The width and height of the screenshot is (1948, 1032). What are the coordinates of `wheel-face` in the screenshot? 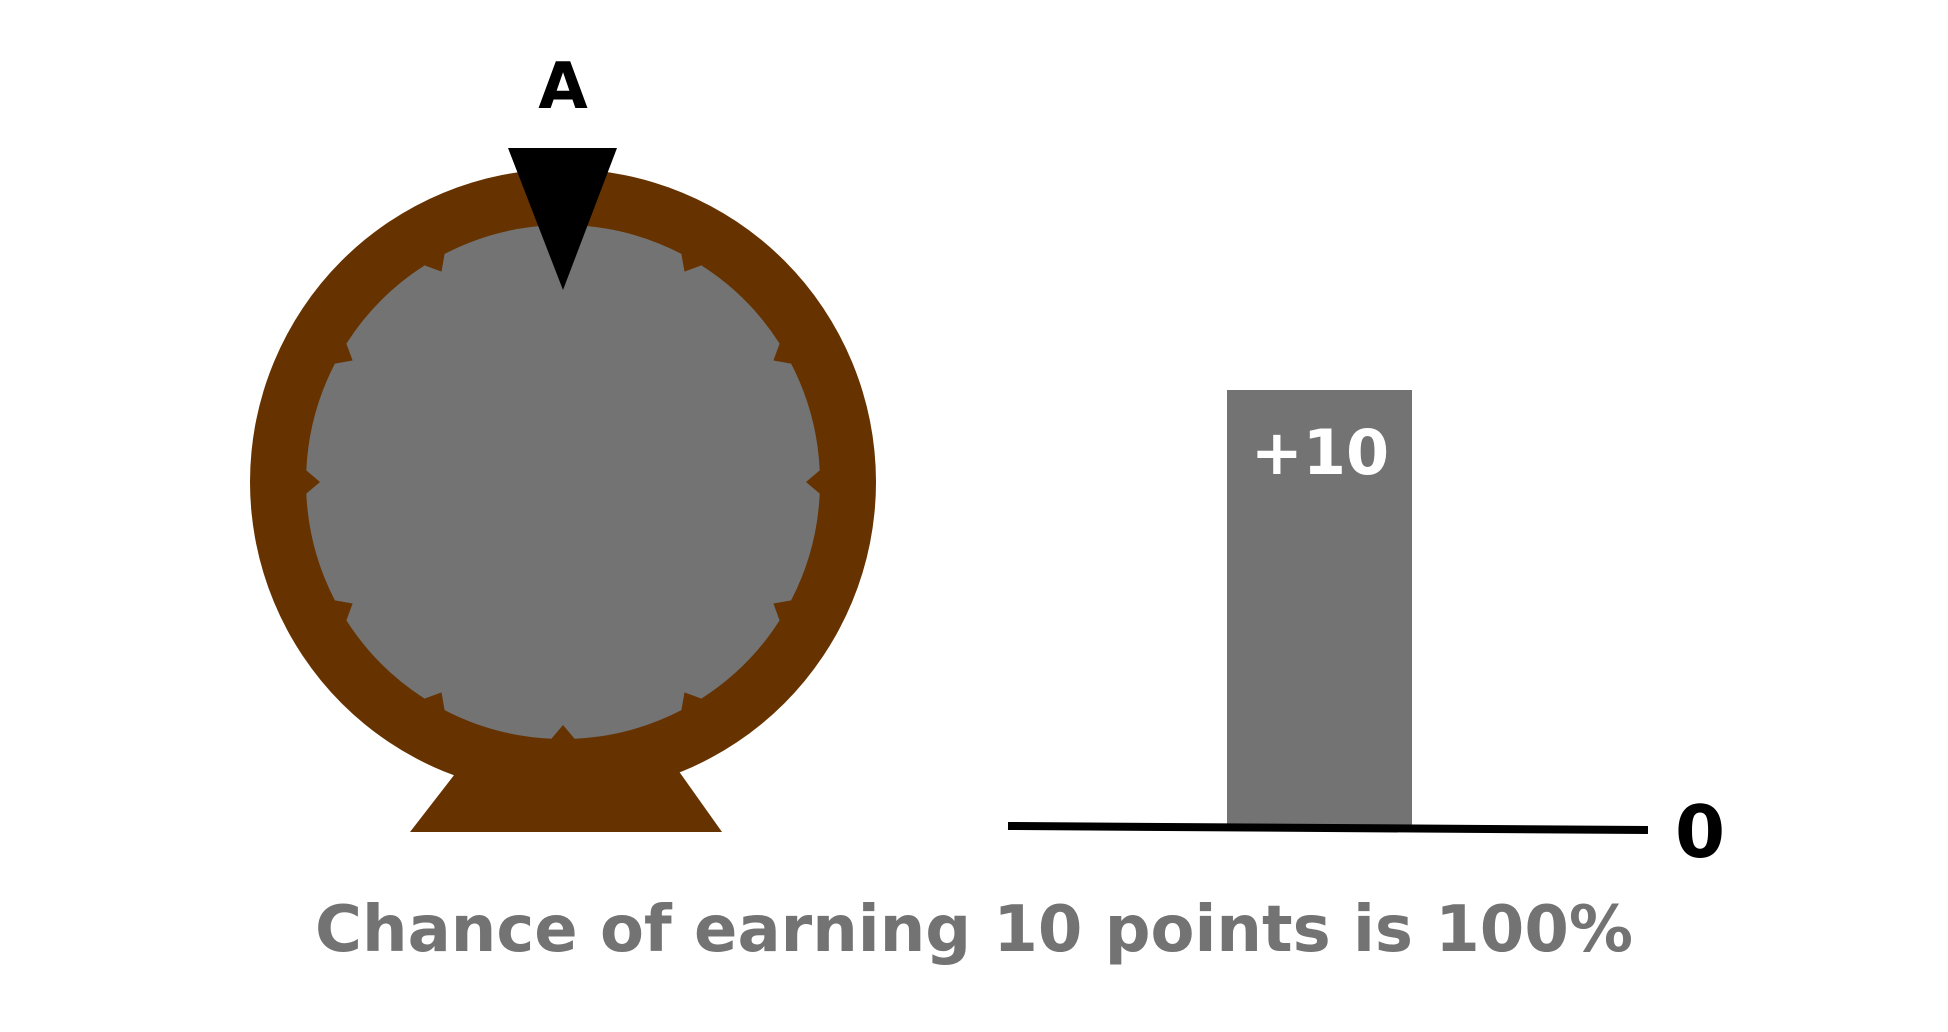 It's located at (563, 482).